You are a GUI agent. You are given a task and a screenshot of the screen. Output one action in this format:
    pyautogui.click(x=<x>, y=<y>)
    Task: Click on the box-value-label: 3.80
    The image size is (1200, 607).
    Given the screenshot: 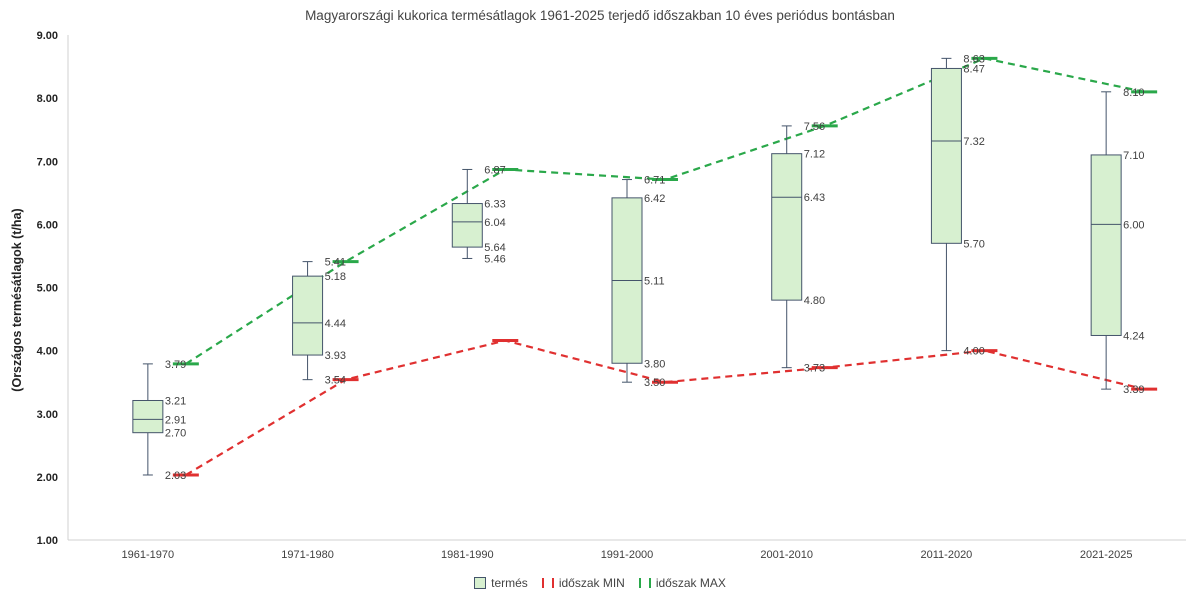 What is the action you would take?
    pyautogui.click(x=654, y=364)
    